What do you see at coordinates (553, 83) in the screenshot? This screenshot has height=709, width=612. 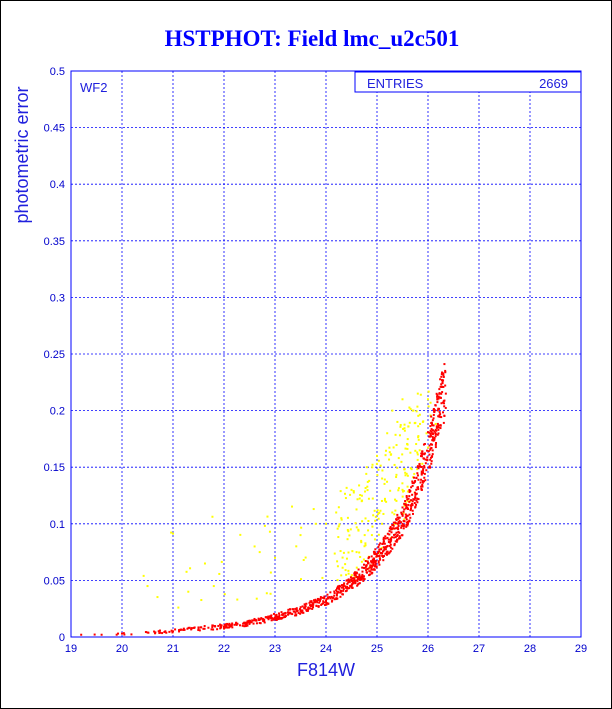 I see `stats-value: 2669` at bounding box center [553, 83].